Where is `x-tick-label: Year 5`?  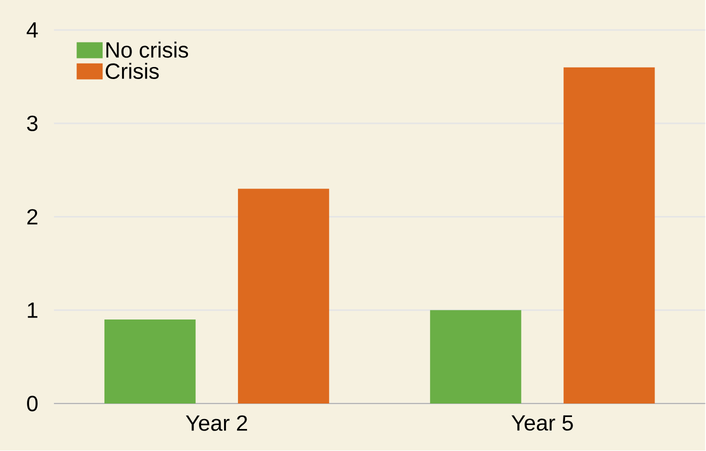 x-tick-label: Year 5 is located at coordinates (542, 423).